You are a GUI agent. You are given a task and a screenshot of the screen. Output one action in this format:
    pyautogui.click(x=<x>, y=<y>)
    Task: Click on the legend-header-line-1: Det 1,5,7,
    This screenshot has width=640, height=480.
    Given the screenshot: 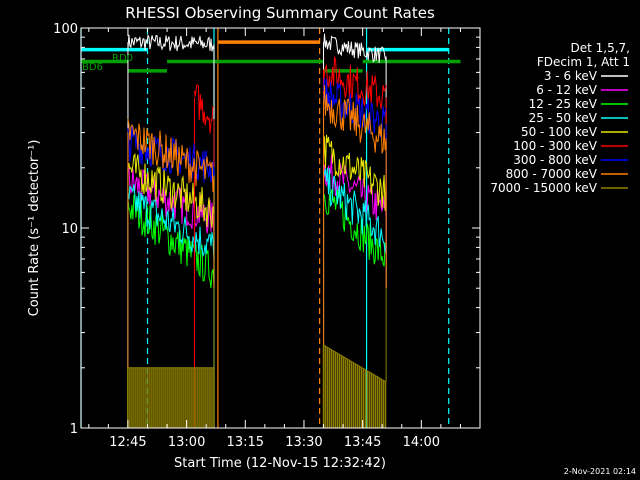 What is the action you would take?
    pyautogui.click(x=601, y=48)
    